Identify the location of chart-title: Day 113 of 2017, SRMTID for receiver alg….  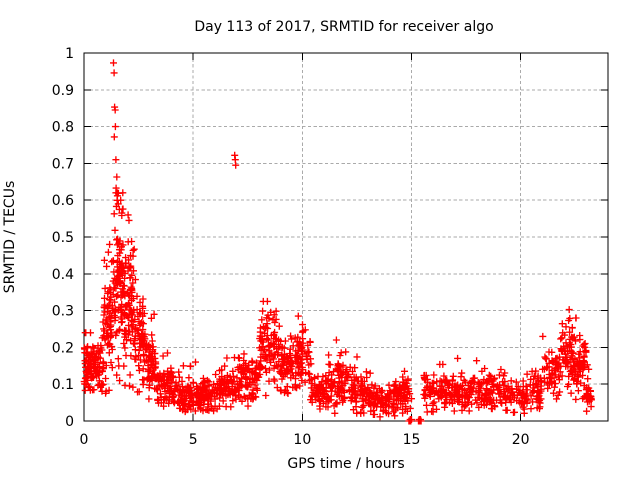
(343, 27).